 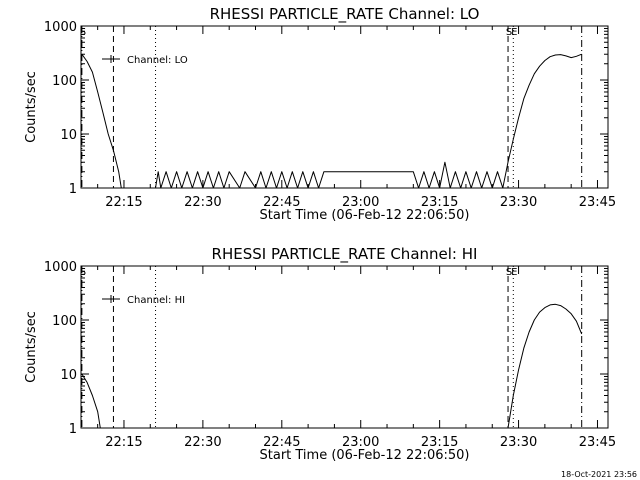 I want to click on legend-label: Channel: LO, so click(x=157, y=60).